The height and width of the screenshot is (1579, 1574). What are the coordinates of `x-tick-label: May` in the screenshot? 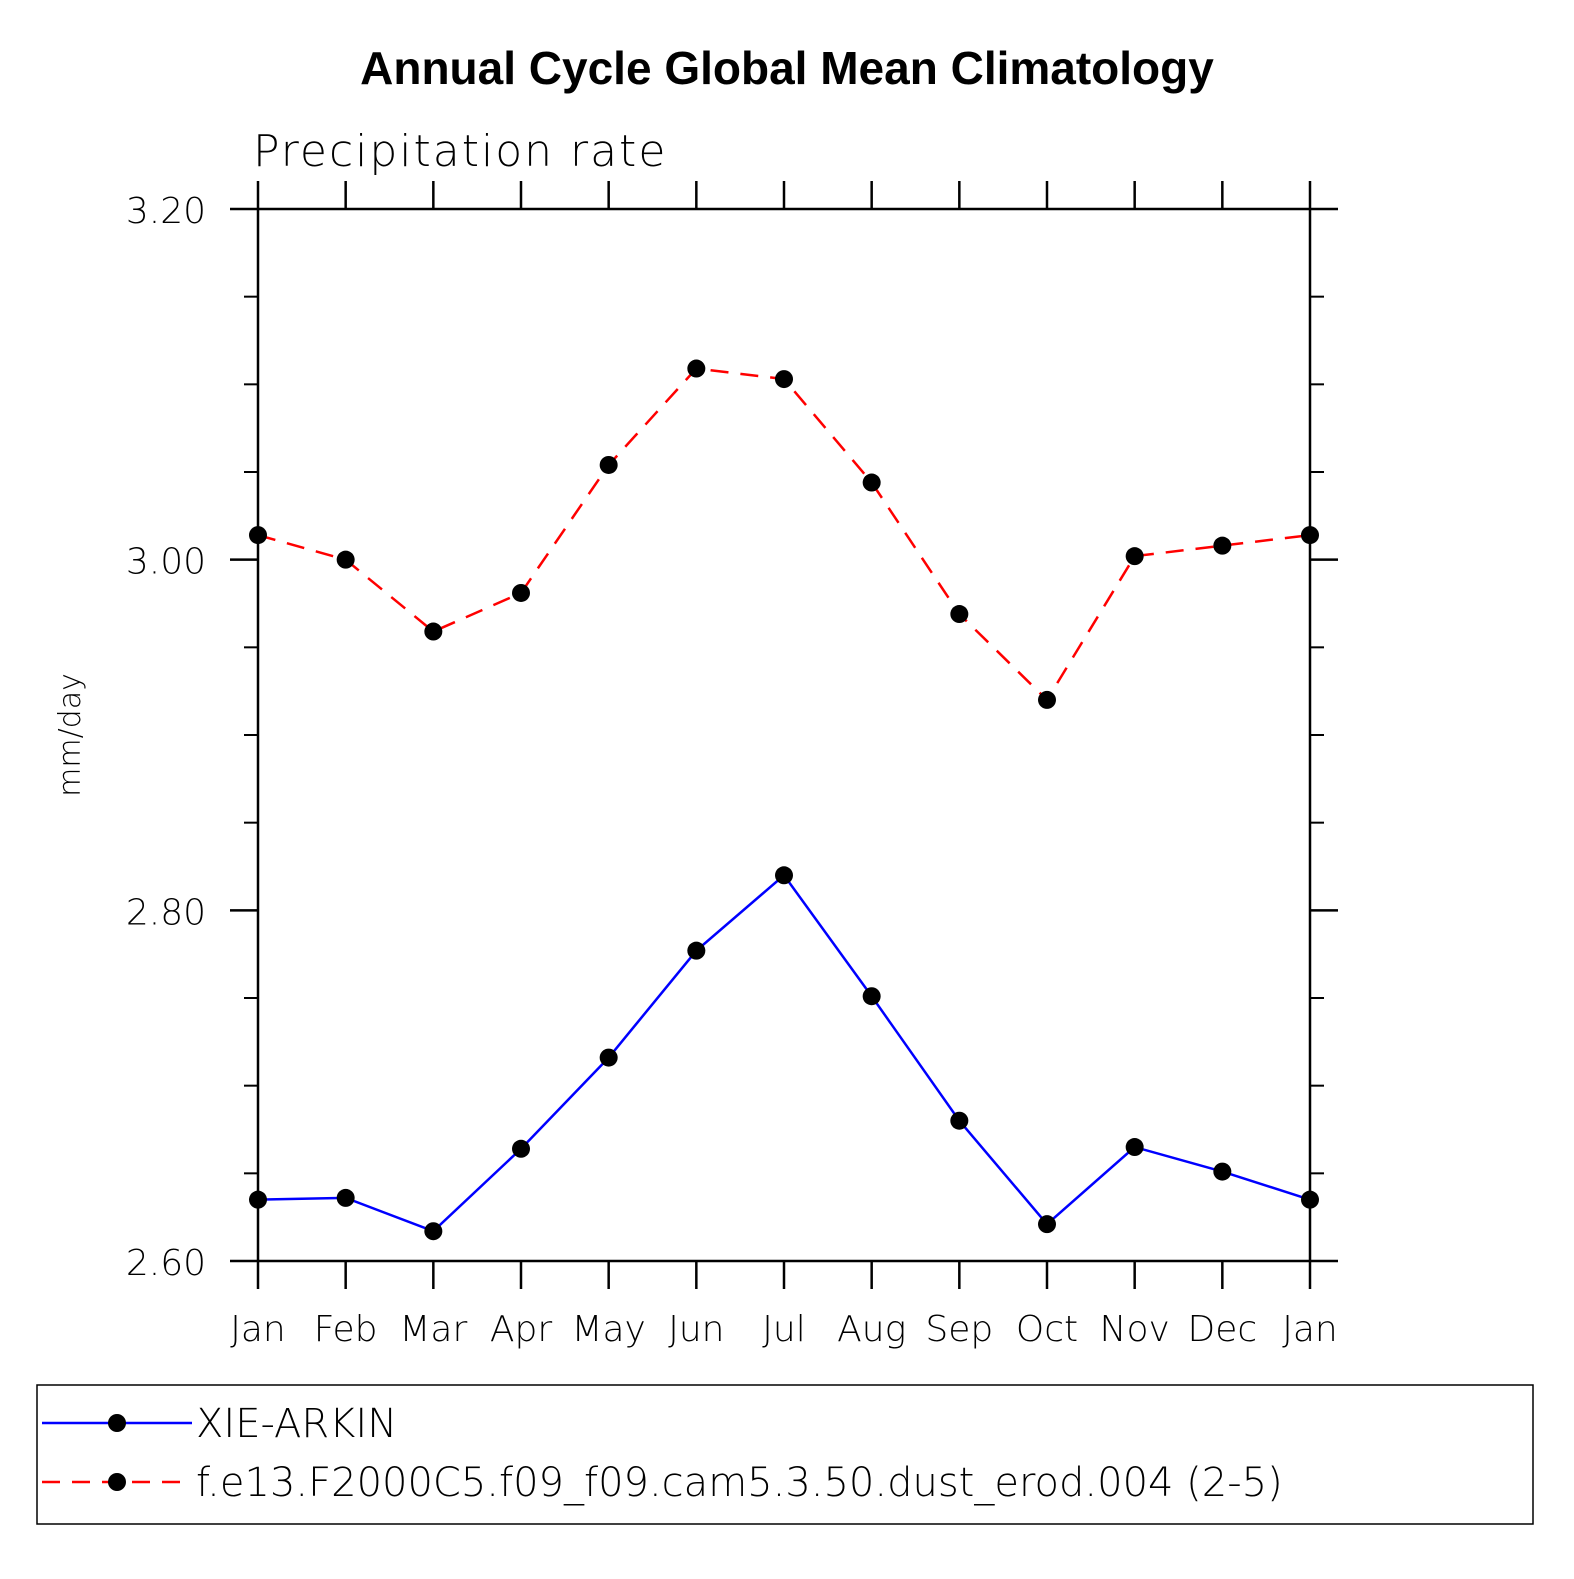 It's located at (608, 1329).